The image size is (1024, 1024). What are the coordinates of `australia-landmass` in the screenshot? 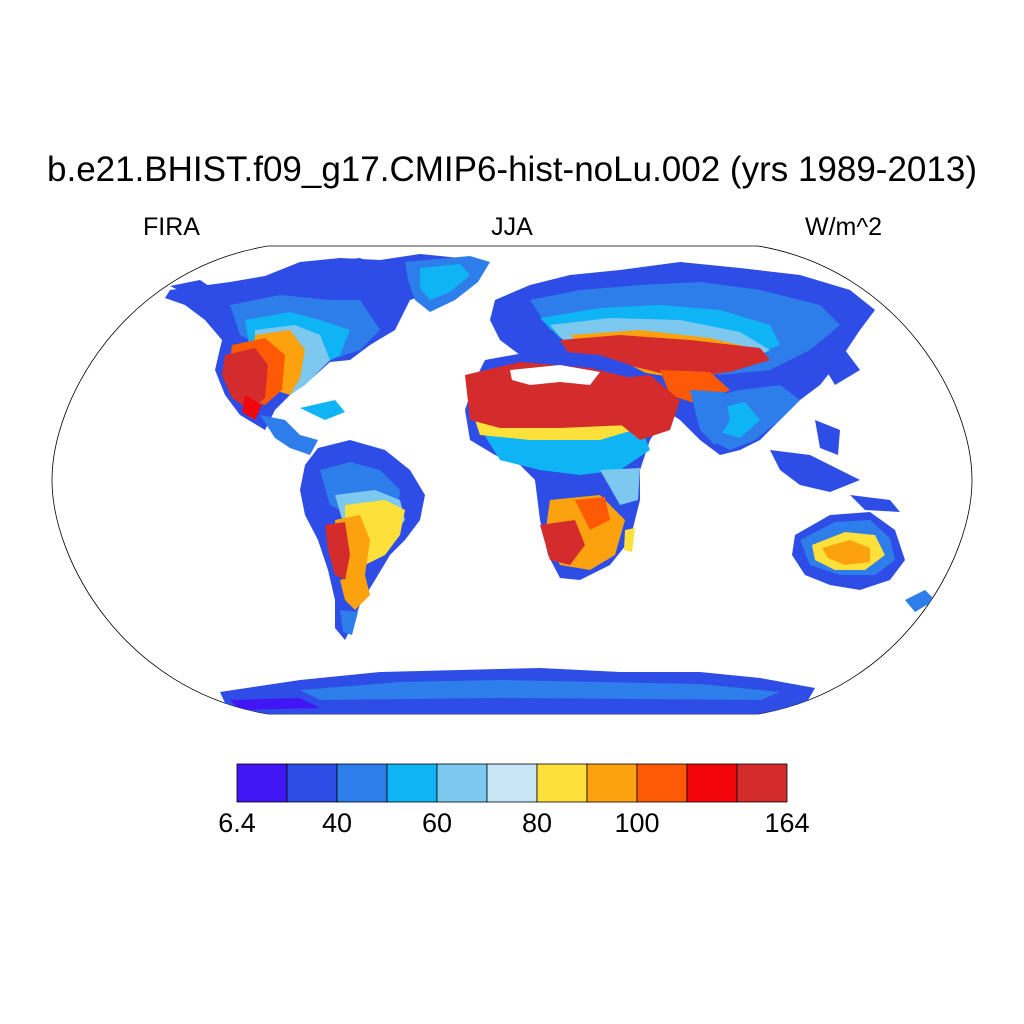 It's located at (848, 551).